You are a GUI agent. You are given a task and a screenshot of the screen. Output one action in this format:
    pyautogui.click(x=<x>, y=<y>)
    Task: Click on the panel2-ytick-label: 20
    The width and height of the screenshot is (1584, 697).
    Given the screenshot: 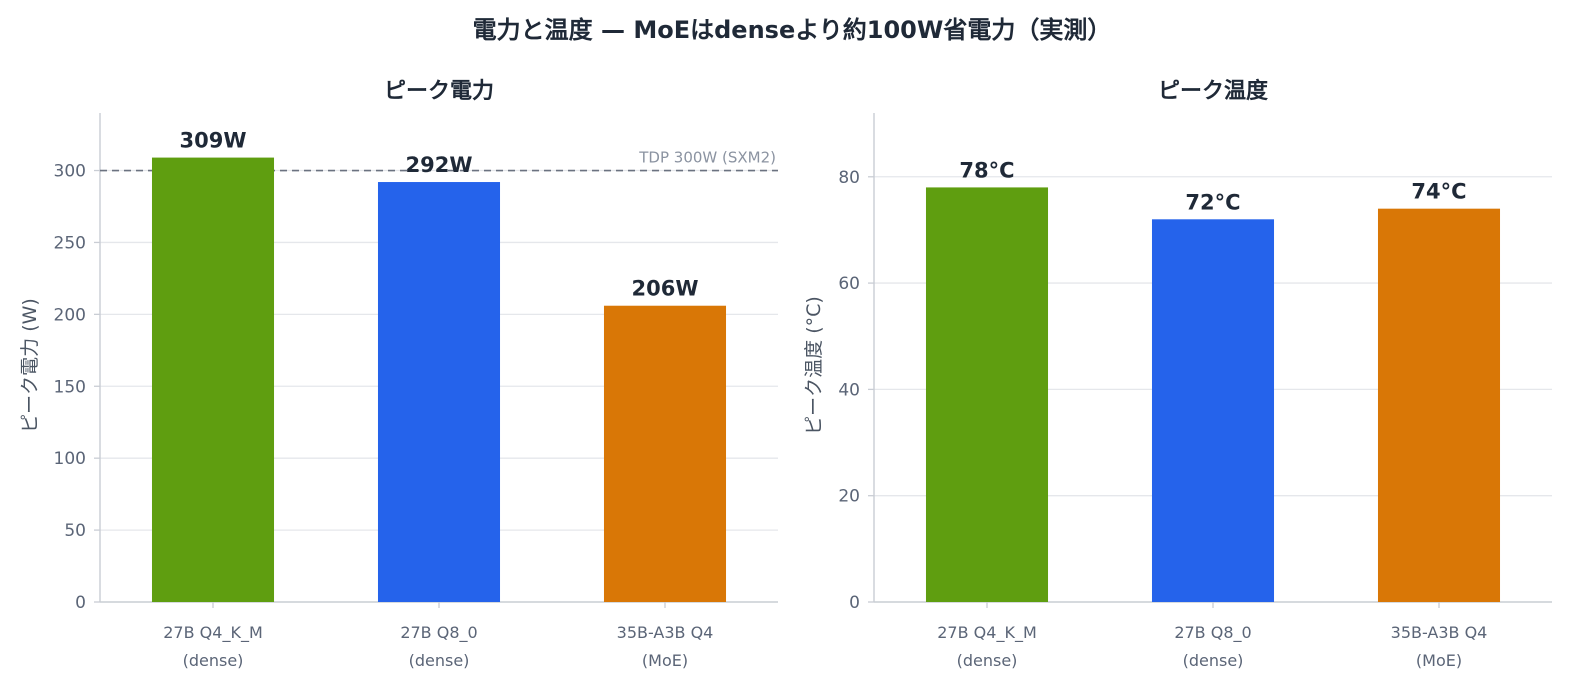 What is the action you would take?
    pyautogui.click(x=849, y=497)
    